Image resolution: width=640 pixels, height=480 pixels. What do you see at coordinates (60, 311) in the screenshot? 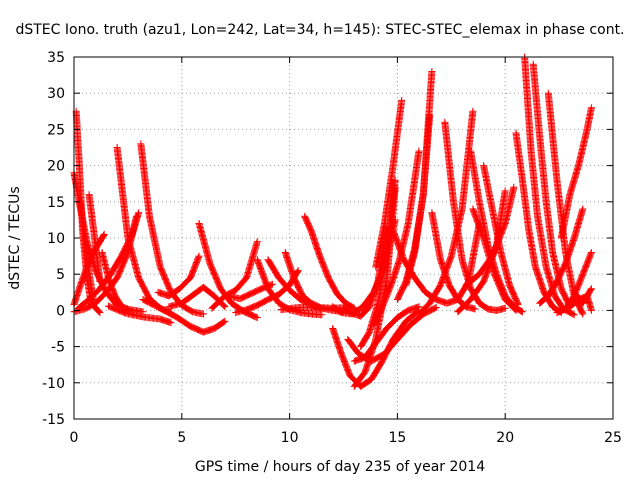
I see `y-tick-label: 0` at bounding box center [60, 311].